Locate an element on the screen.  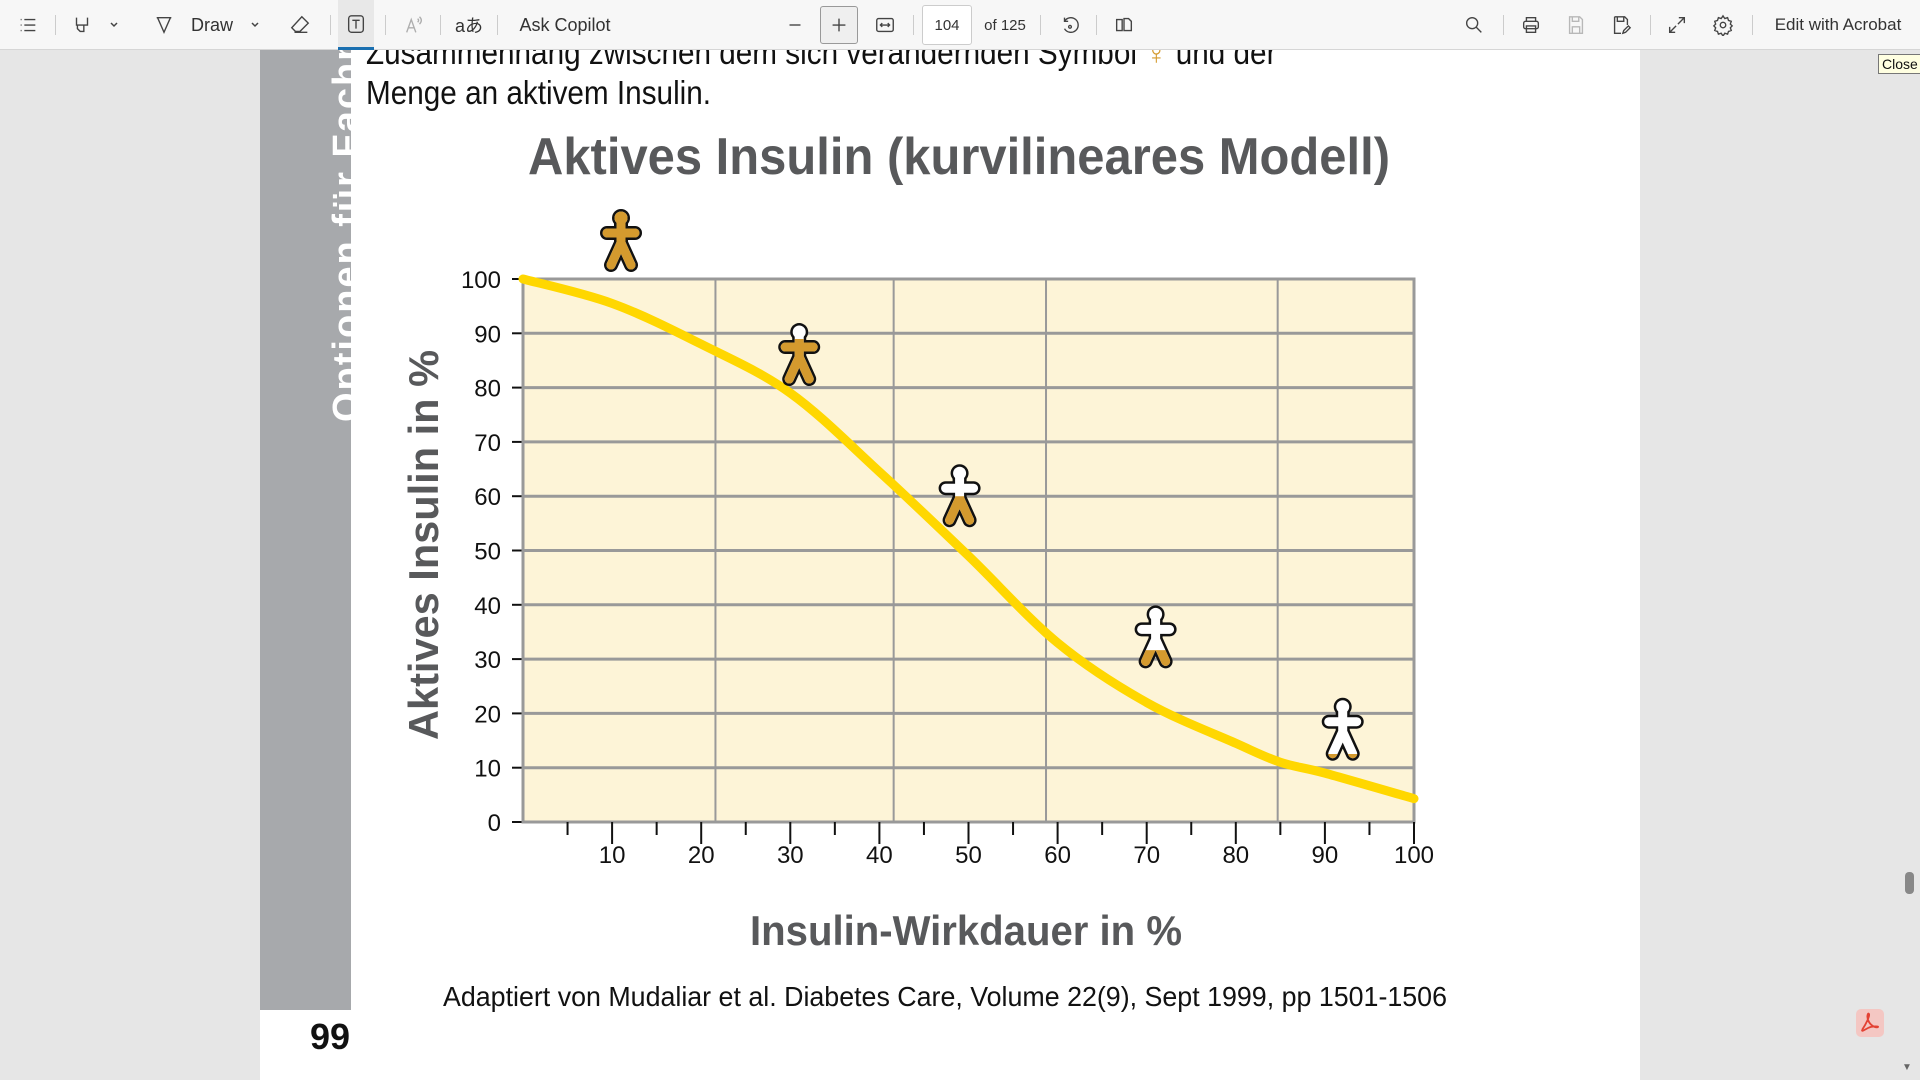
gear-icon is located at coordinates (1723, 25).